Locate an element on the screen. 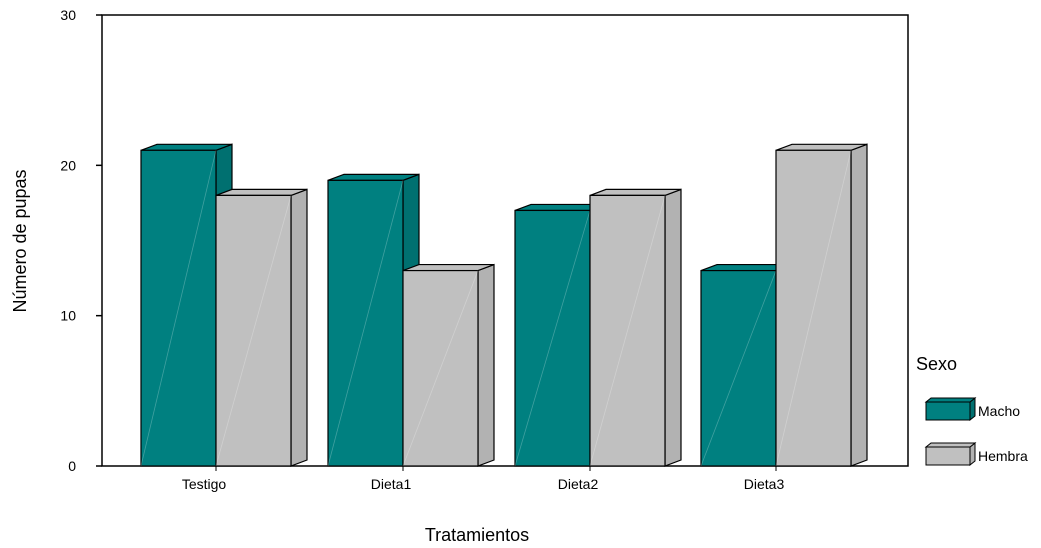 The image size is (1041, 548). x-tick-label: Dieta2 is located at coordinates (578, 484).